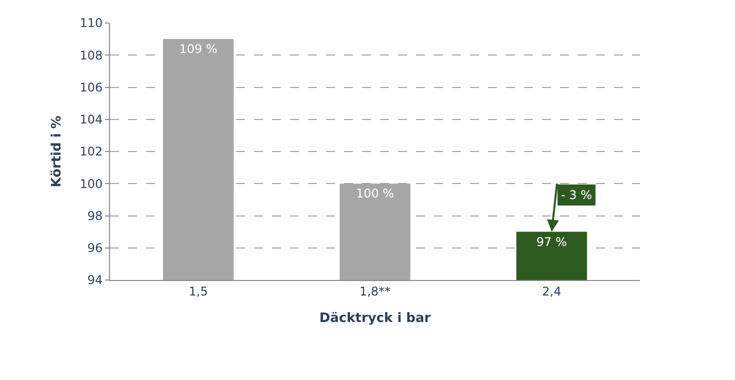 Image resolution: width=735 pixels, height=380 pixels. What do you see at coordinates (91, 55) in the screenshot?
I see `y-tick-label: 108` at bounding box center [91, 55].